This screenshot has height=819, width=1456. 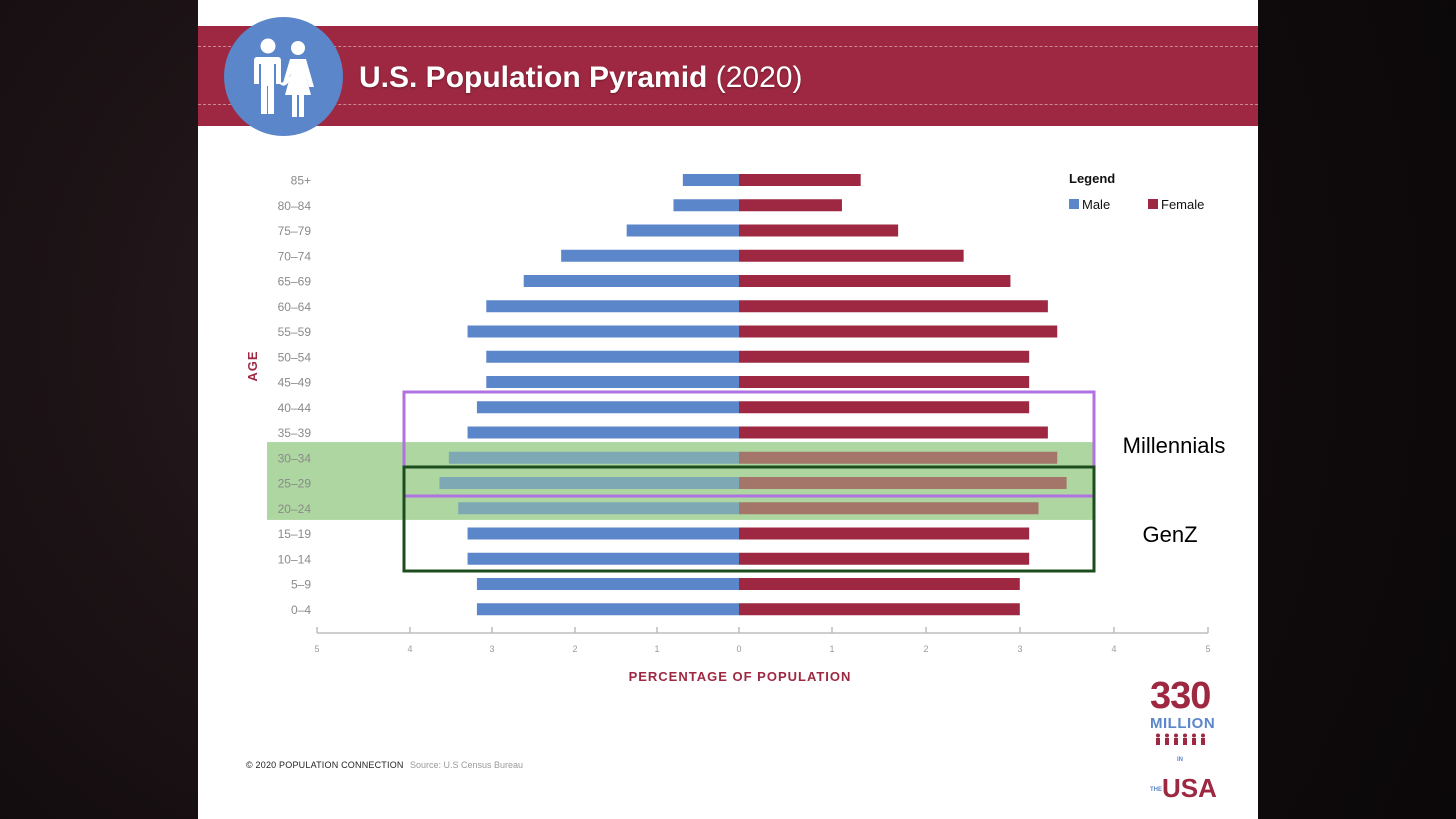 What do you see at coordinates (740, 676) in the screenshot?
I see `x-axis-label: PERCENTAGE OF POPULATION` at bounding box center [740, 676].